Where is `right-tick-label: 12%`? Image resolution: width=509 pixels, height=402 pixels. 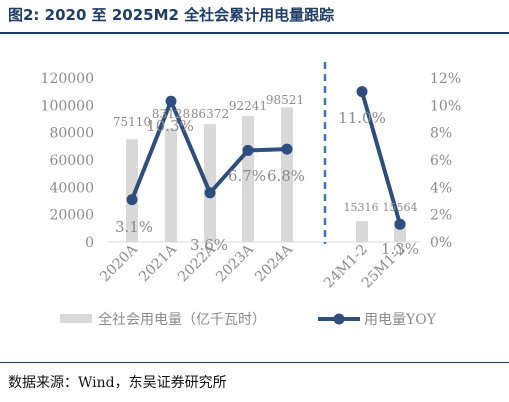 right-tick-label: 12% is located at coordinates (445, 79).